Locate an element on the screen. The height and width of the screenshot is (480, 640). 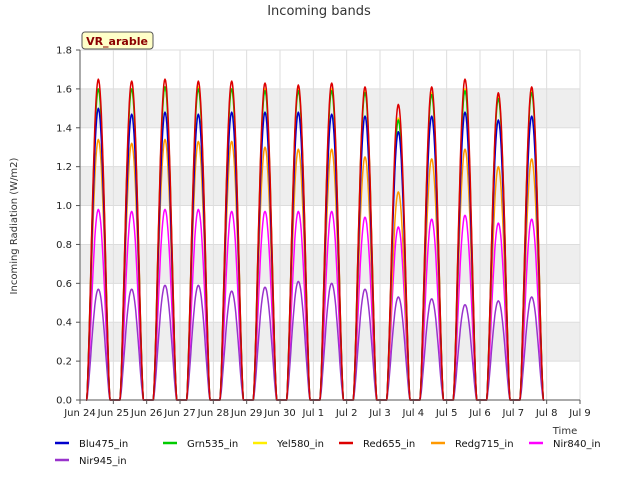
y-axis-label: Incoming Radiation (W/m2) is located at coordinates (14, 225).